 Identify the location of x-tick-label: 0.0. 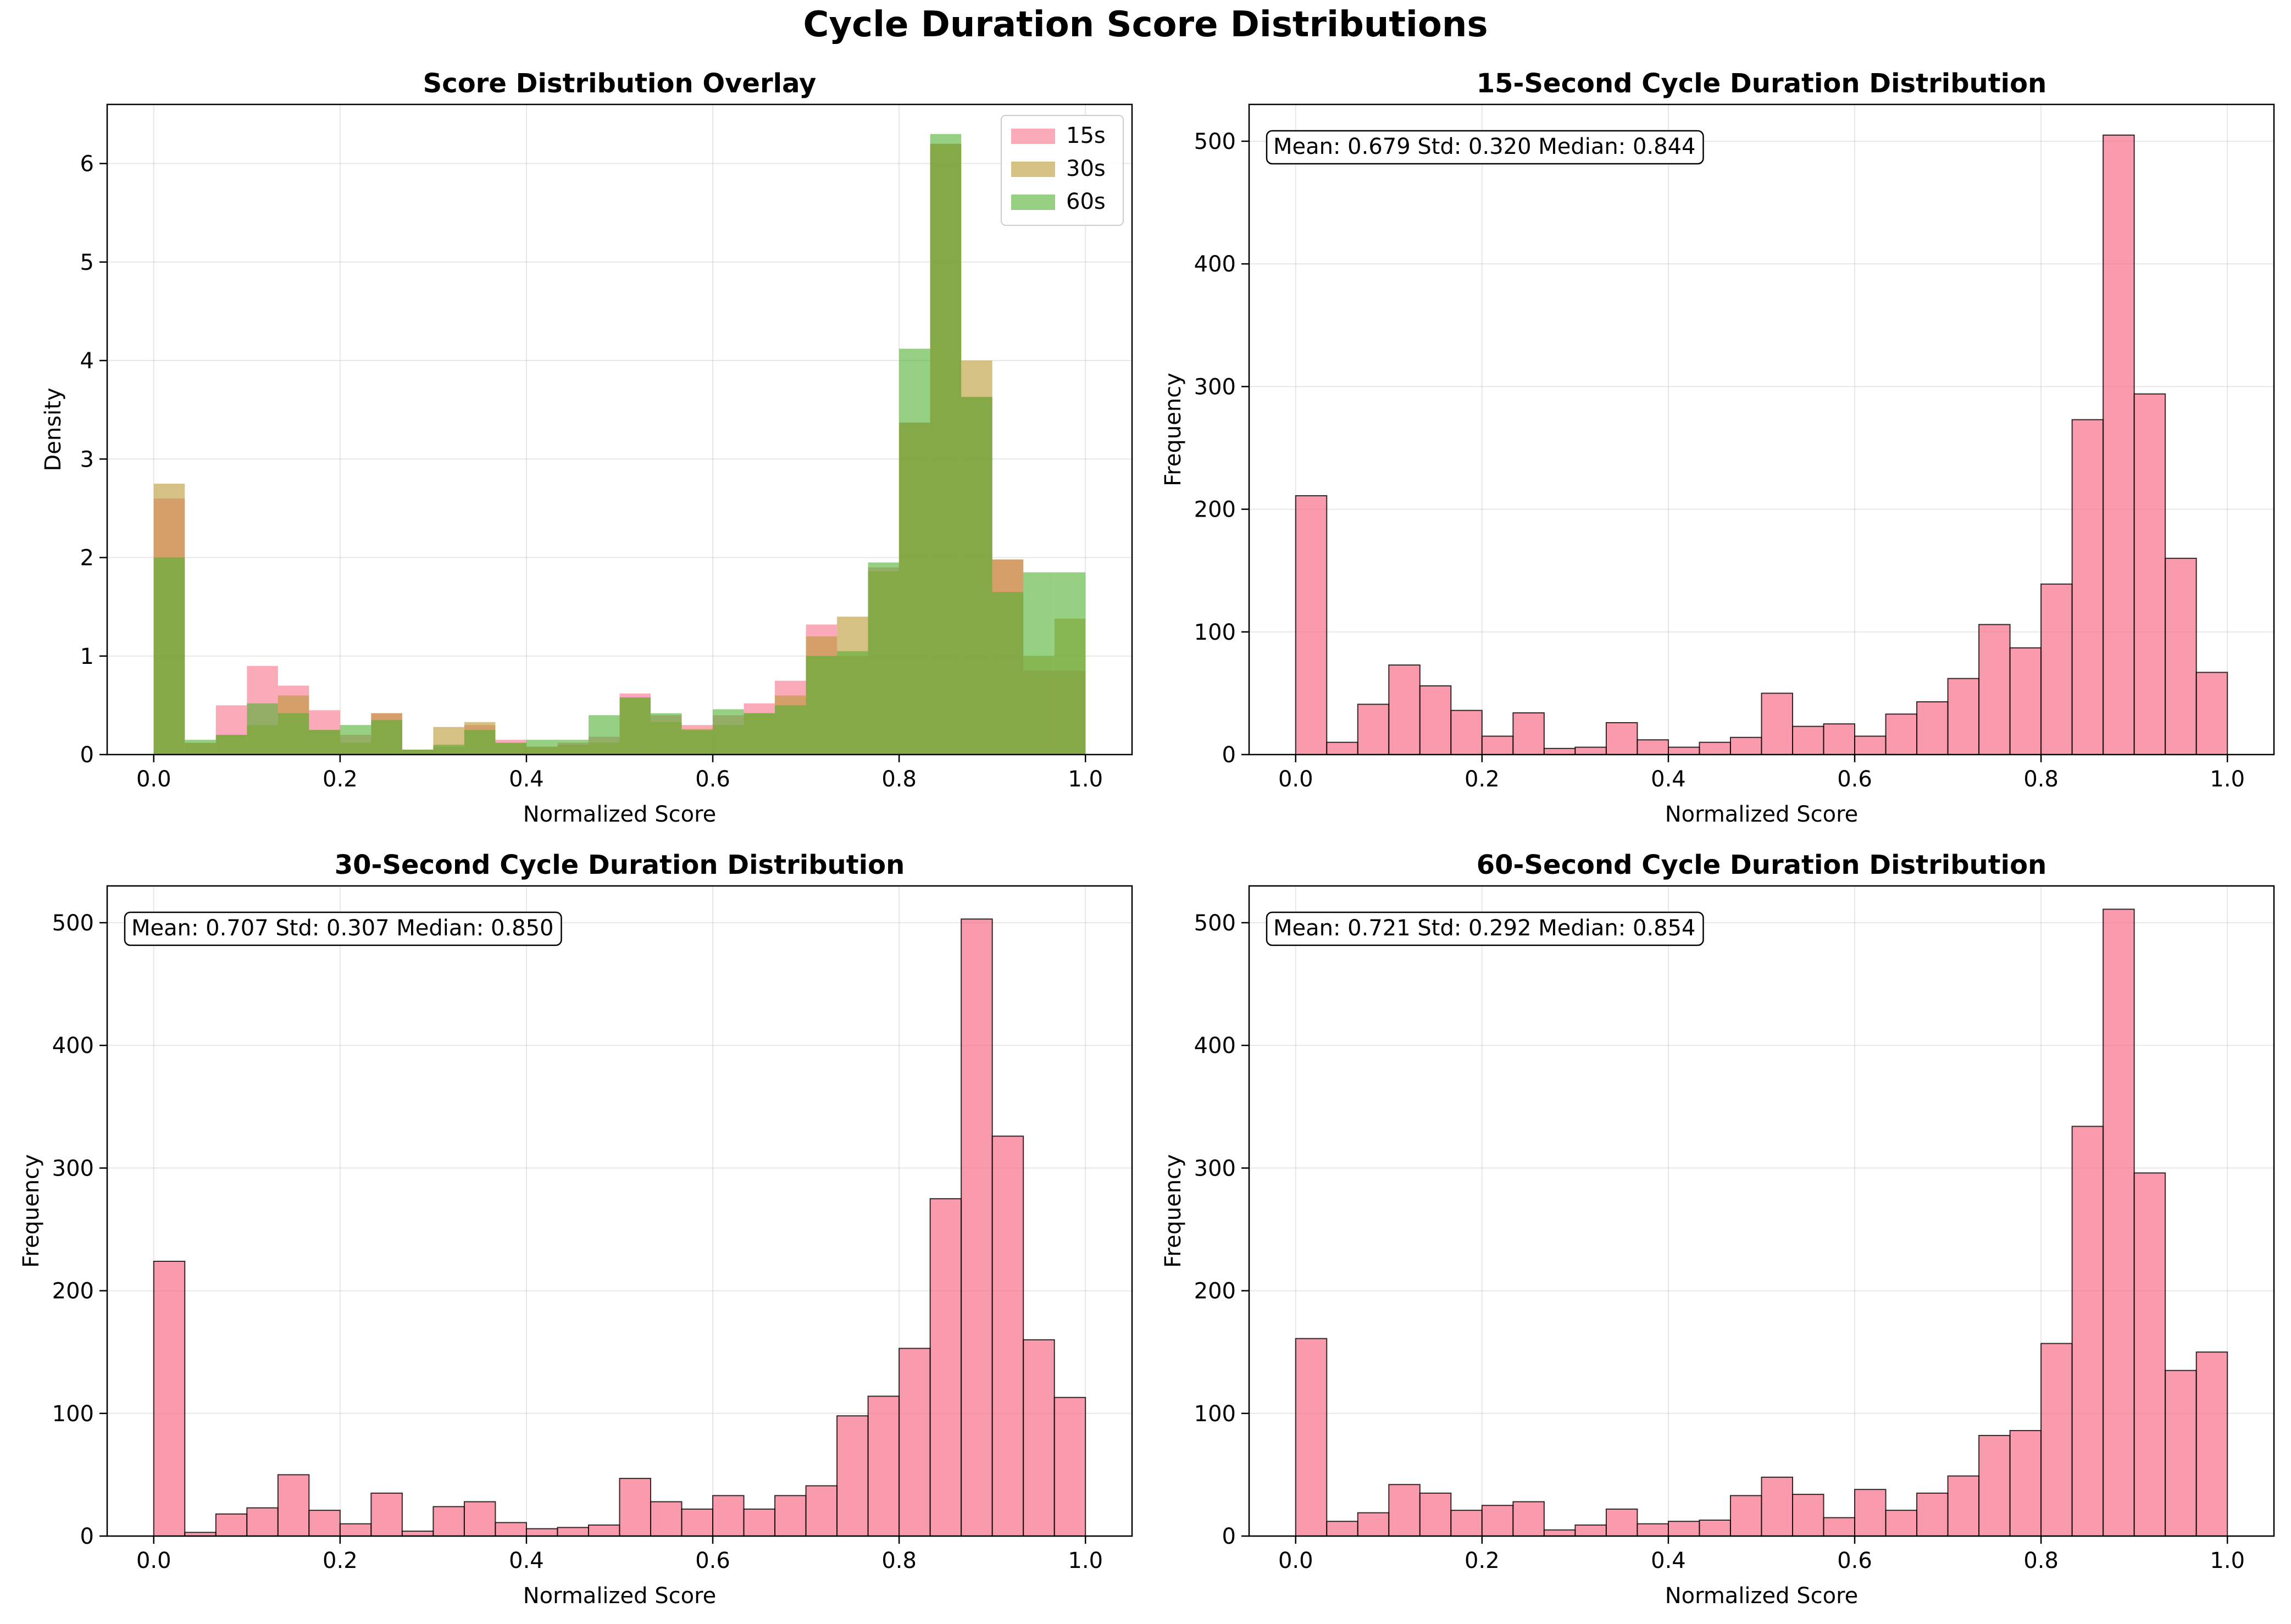
(153, 779).